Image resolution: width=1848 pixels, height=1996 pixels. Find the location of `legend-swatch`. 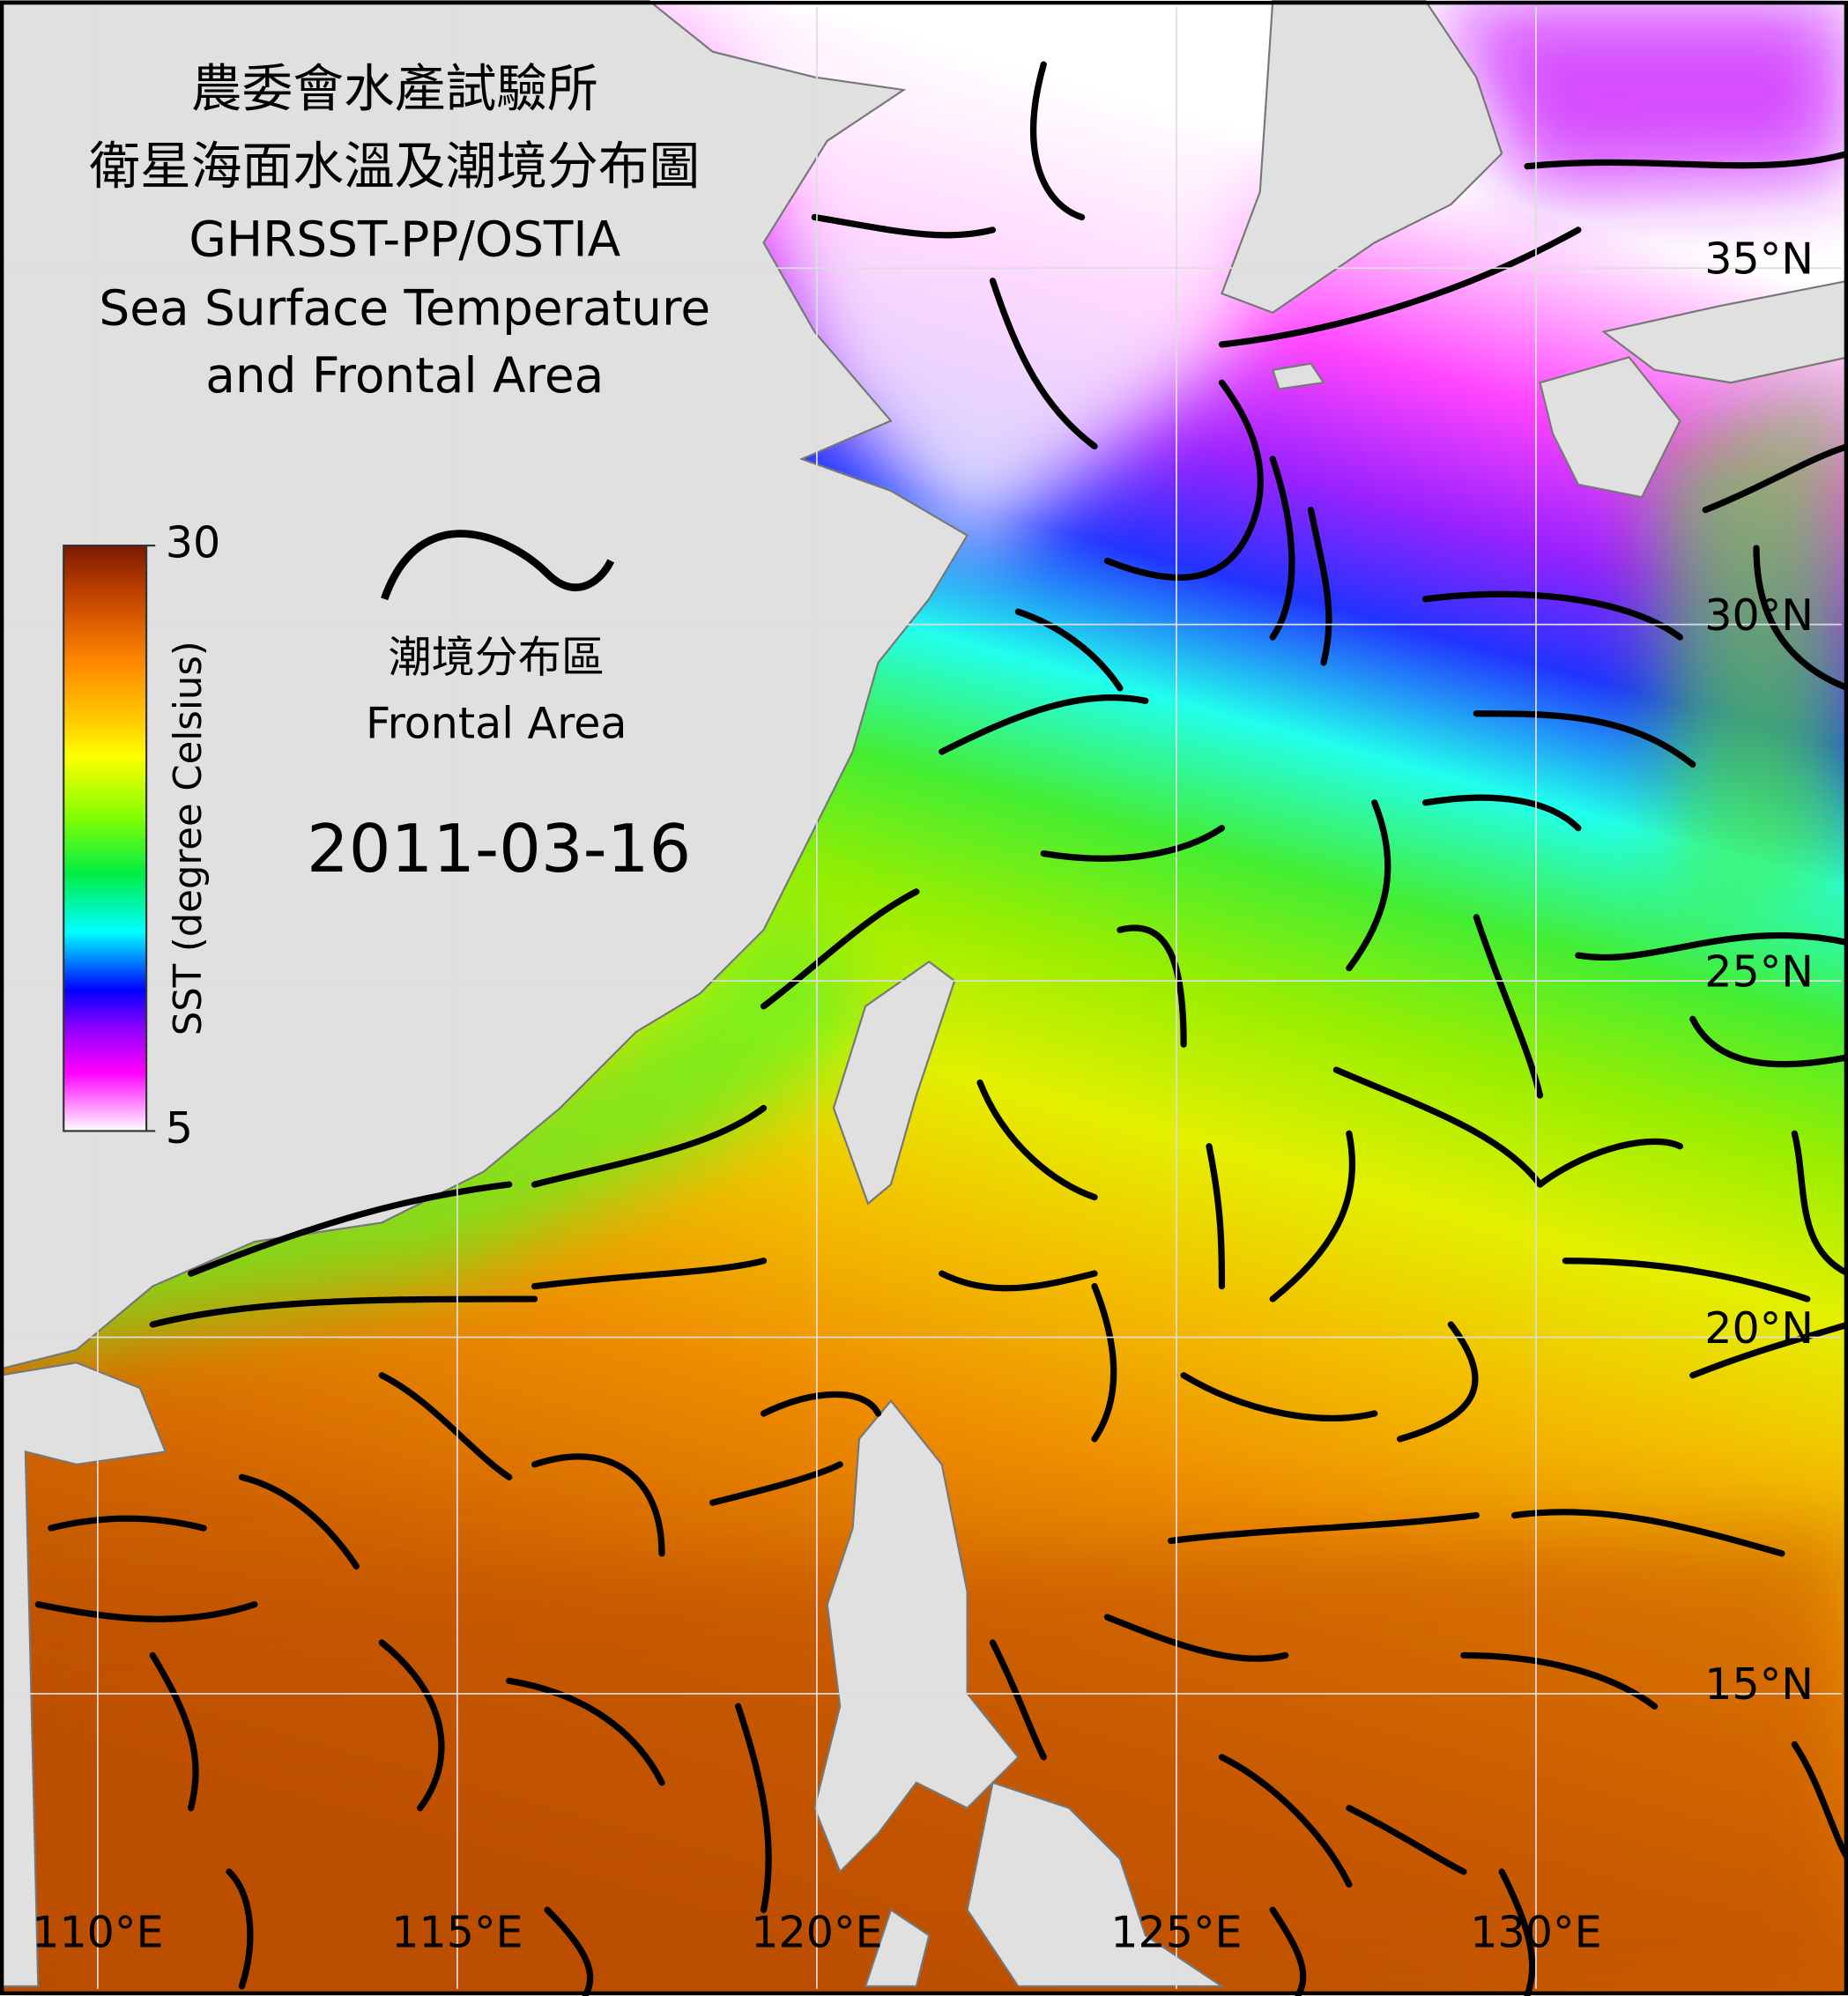

legend-swatch is located at coordinates (498, 565).